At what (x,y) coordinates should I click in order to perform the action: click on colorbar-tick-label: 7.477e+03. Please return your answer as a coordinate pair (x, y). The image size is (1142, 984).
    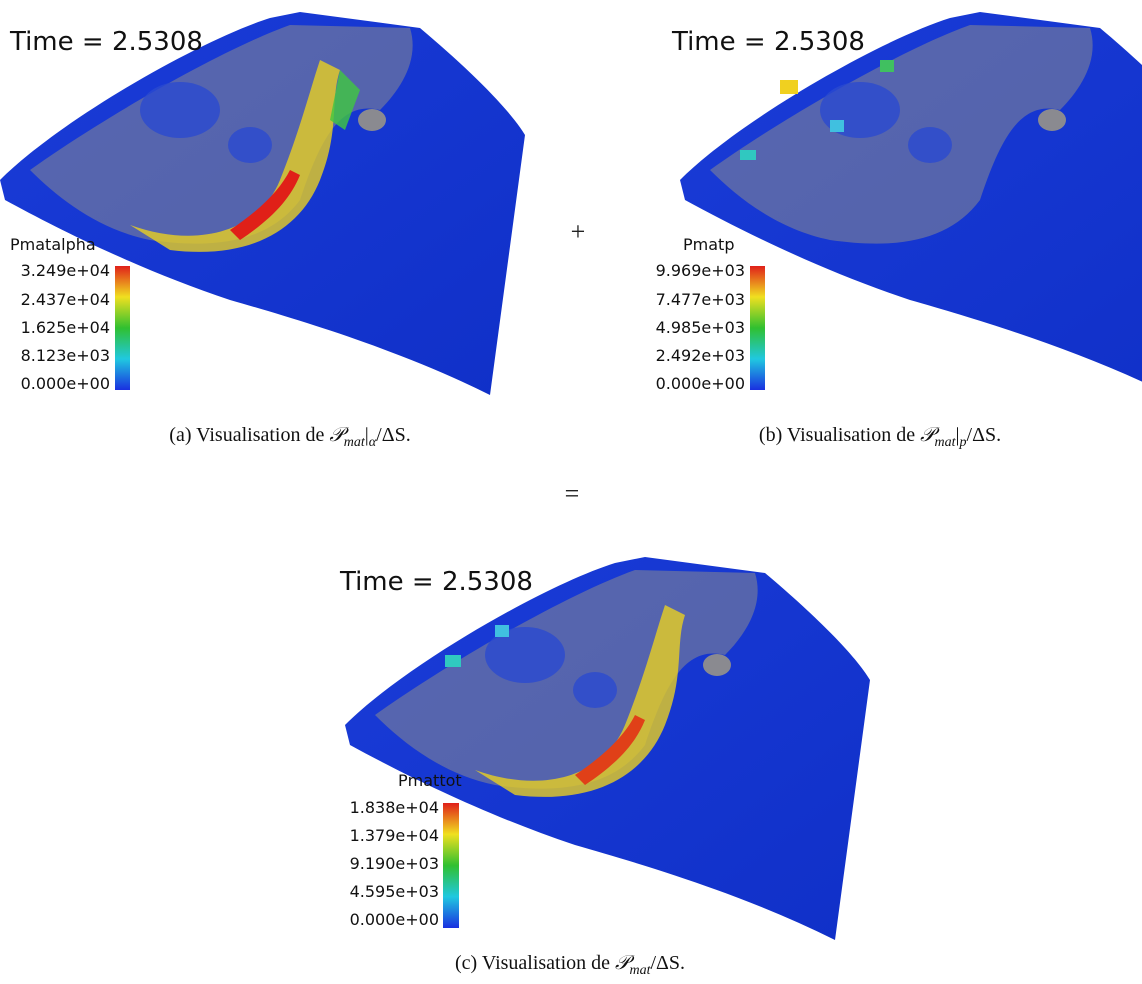
    Looking at the image, I should click on (700, 299).